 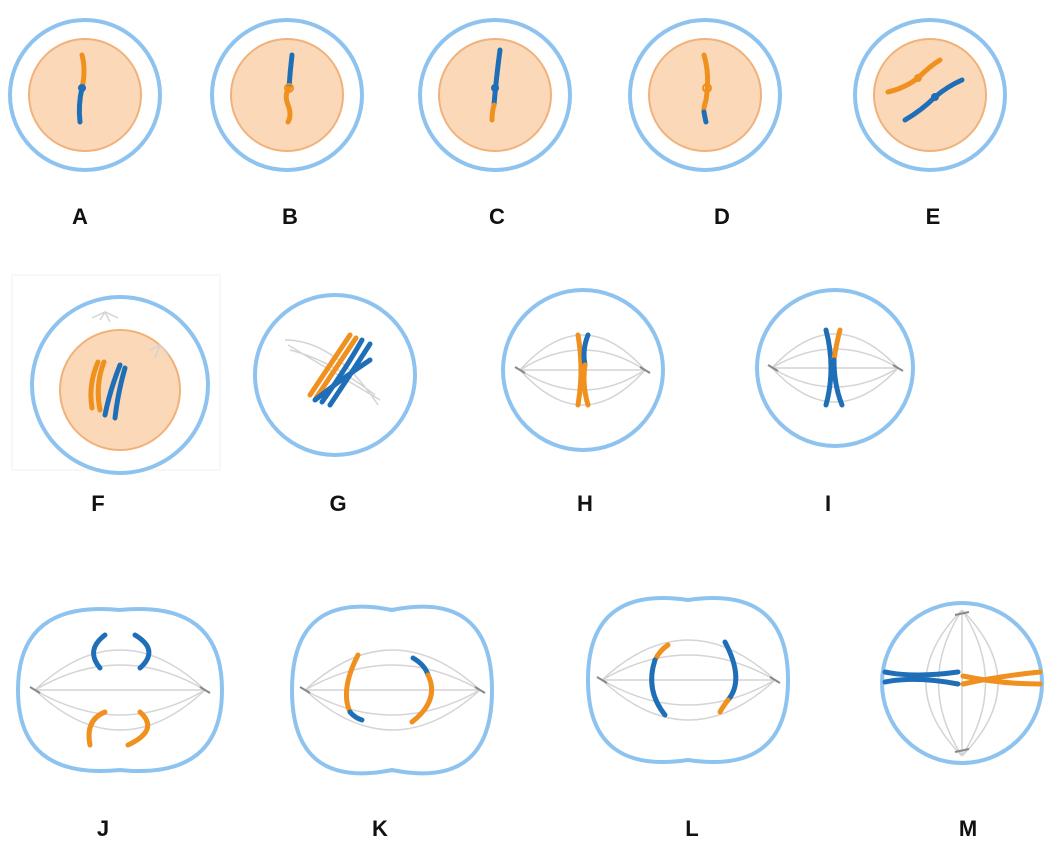 I want to click on cell-label: G, so click(x=337, y=503).